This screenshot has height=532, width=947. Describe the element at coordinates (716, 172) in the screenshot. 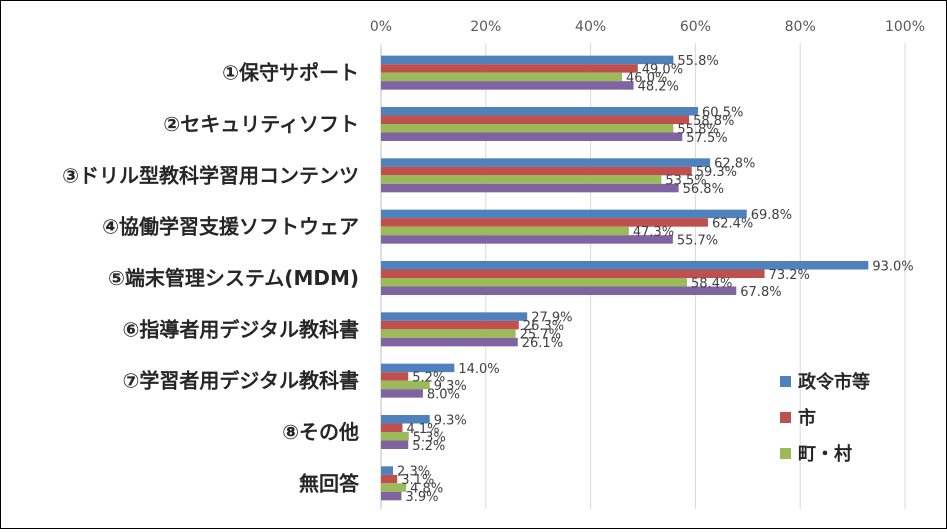

I see `data-label: 59.3%` at that location.